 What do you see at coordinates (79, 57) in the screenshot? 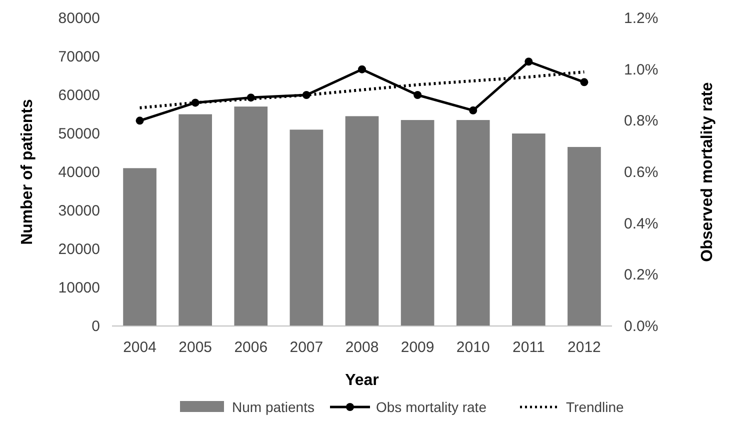
I see `y-tick-label: 70000` at bounding box center [79, 57].